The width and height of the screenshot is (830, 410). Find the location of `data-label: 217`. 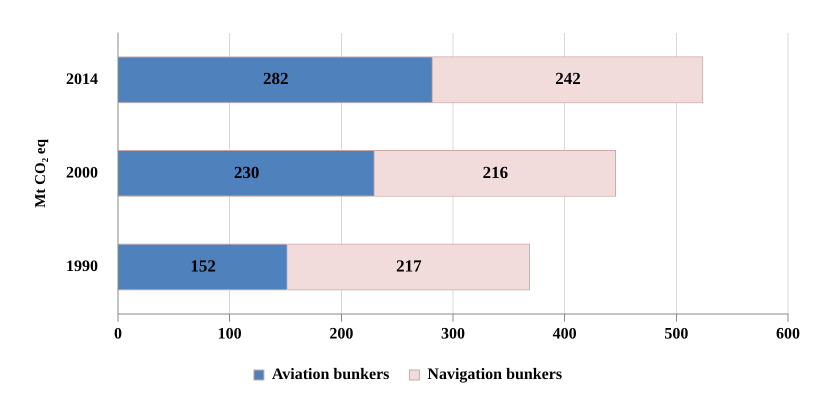

data-label: 217 is located at coordinates (409, 266).